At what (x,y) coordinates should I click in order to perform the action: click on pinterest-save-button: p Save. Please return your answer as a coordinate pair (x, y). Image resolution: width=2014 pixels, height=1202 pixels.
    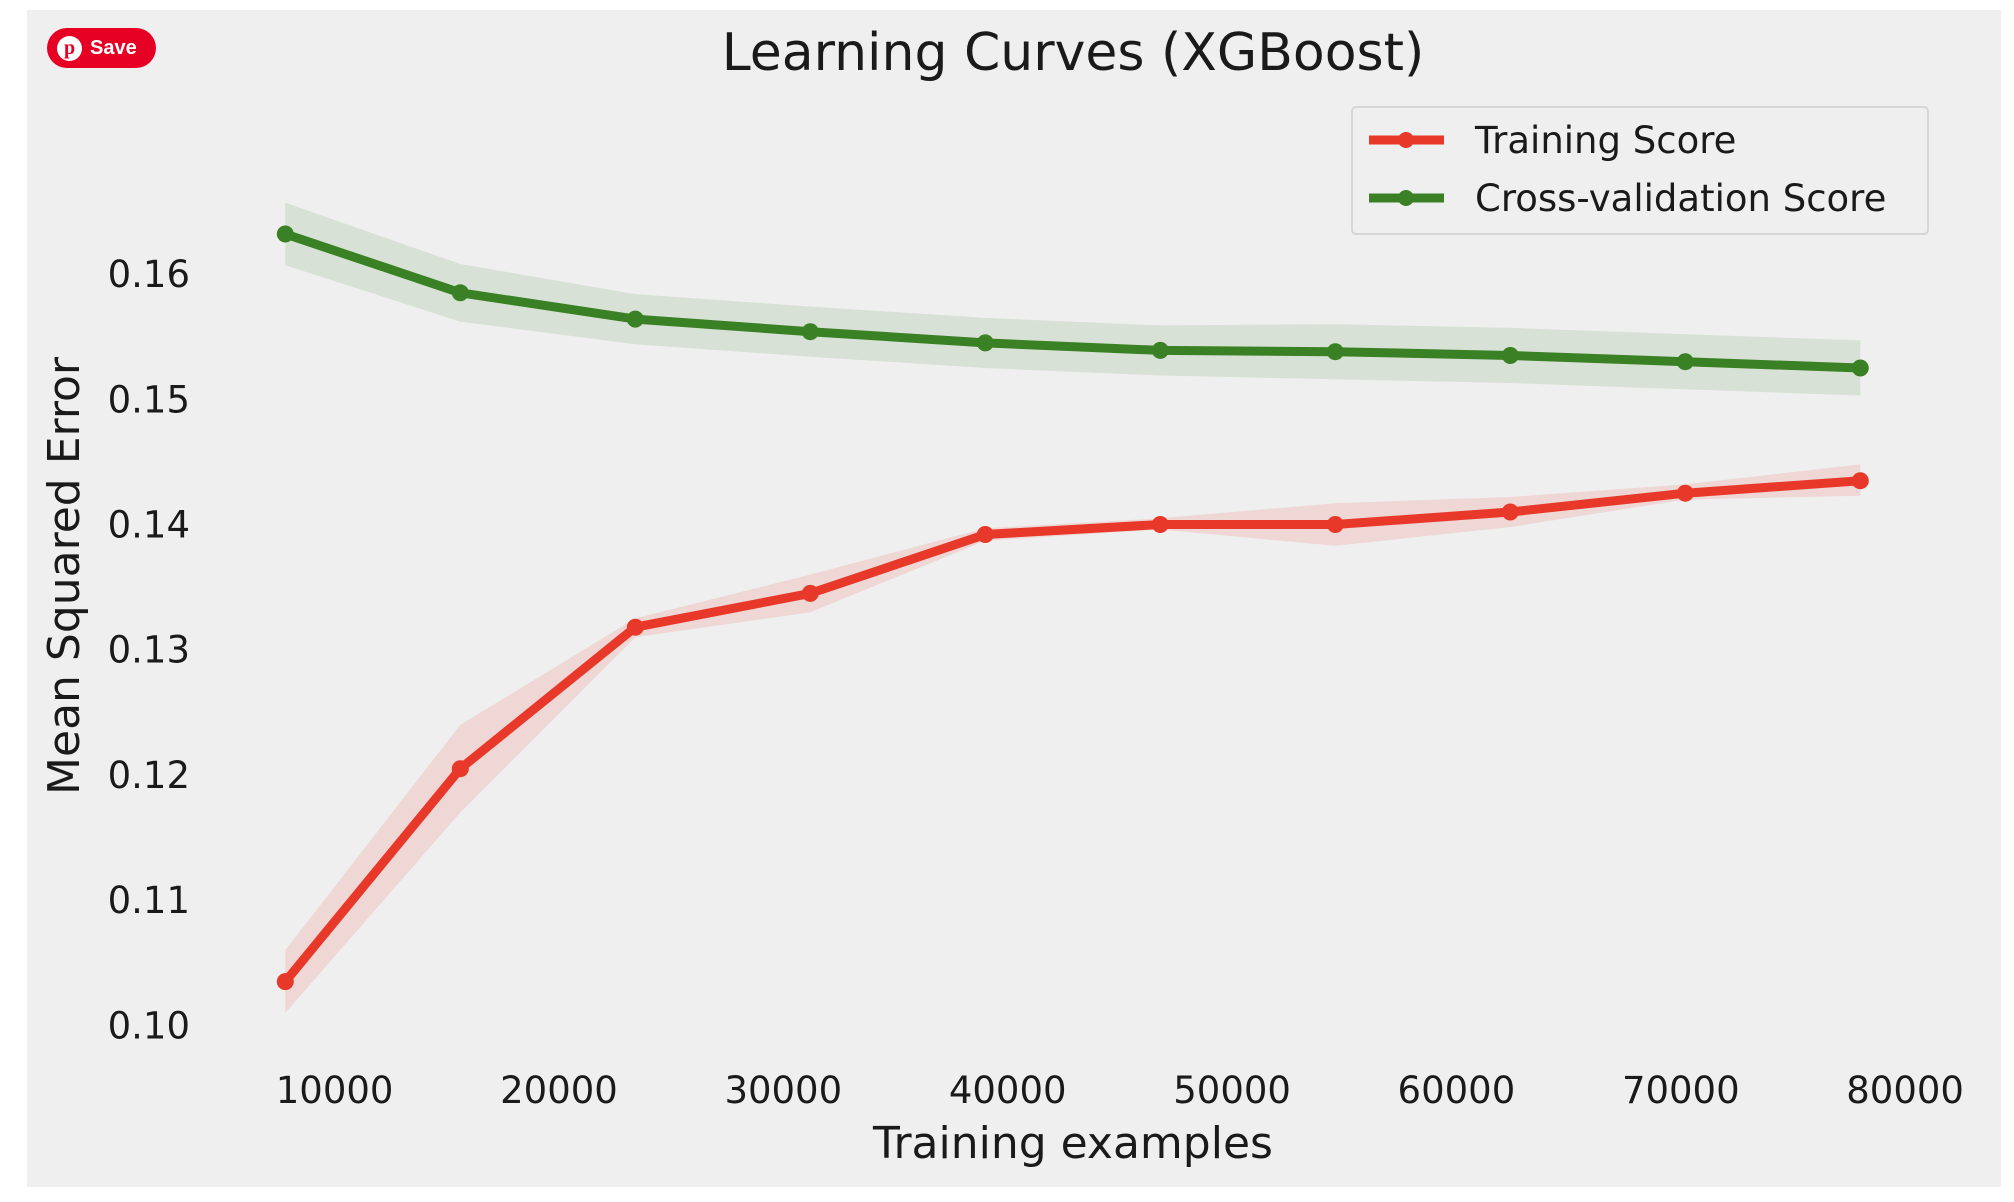
    Looking at the image, I should click on (101, 48).